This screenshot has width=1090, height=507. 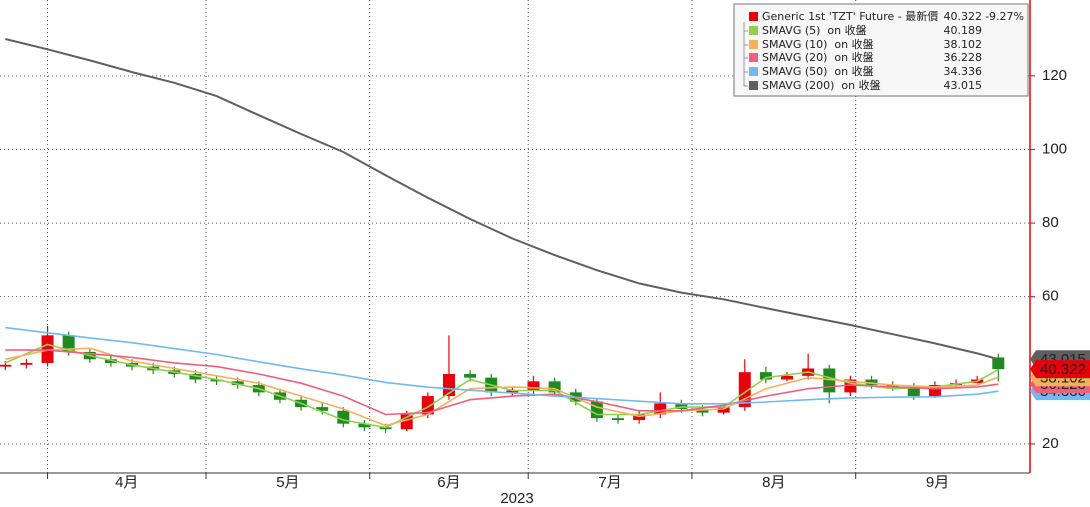 I want to click on legend-box, so click(x=881, y=50).